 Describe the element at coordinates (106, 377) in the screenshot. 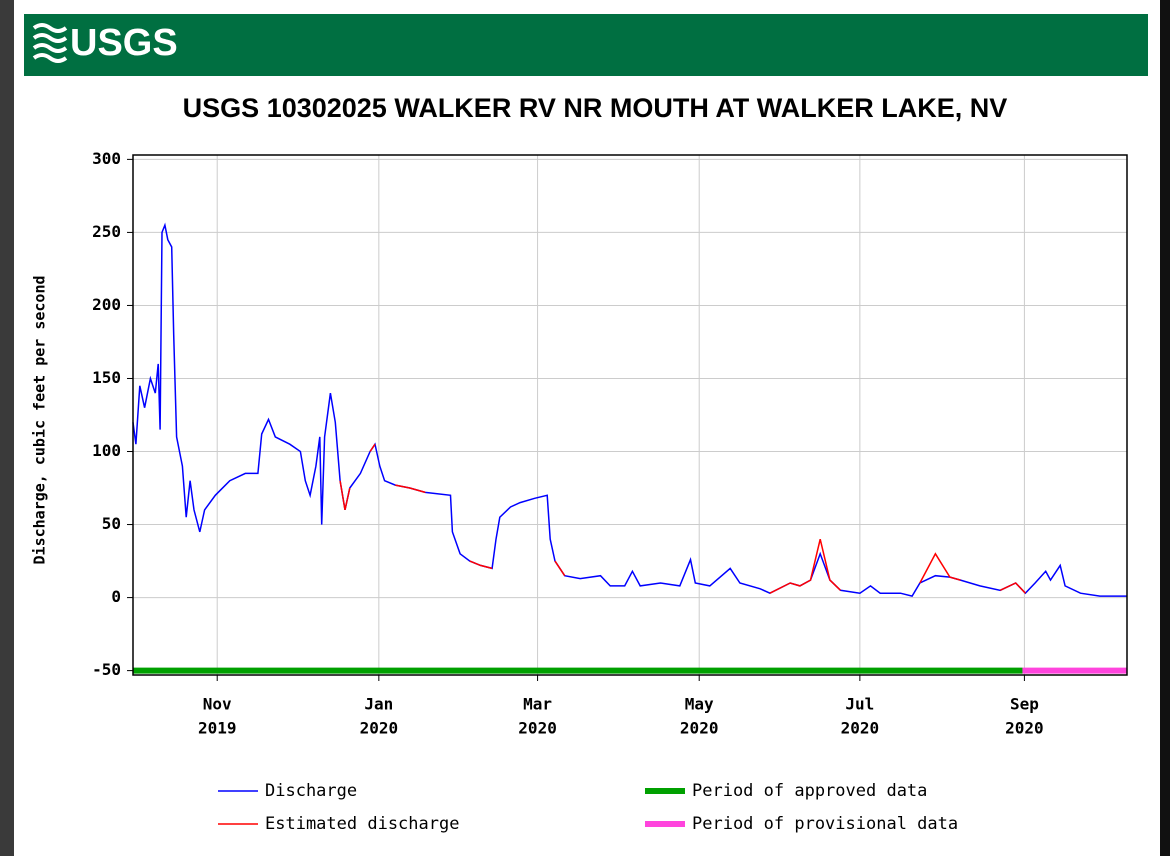

I see `y-tick-label: 150` at that location.